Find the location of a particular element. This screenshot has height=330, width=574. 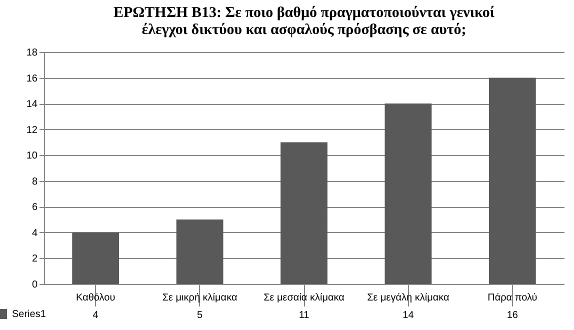

y-tick-label: 6 is located at coordinates (35, 208).